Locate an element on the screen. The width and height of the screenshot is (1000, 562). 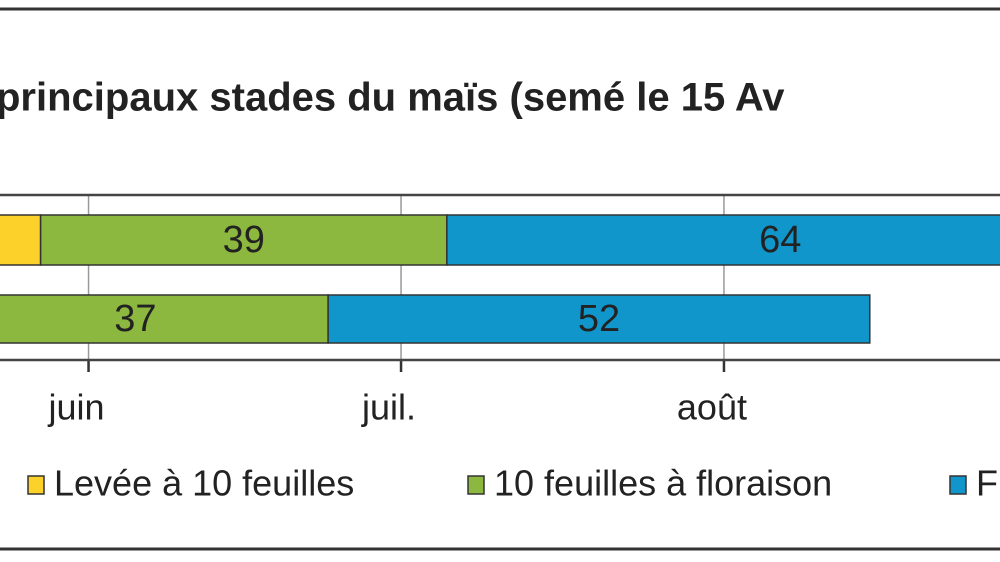
x-tick-label: juin is located at coordinates (76, 407).